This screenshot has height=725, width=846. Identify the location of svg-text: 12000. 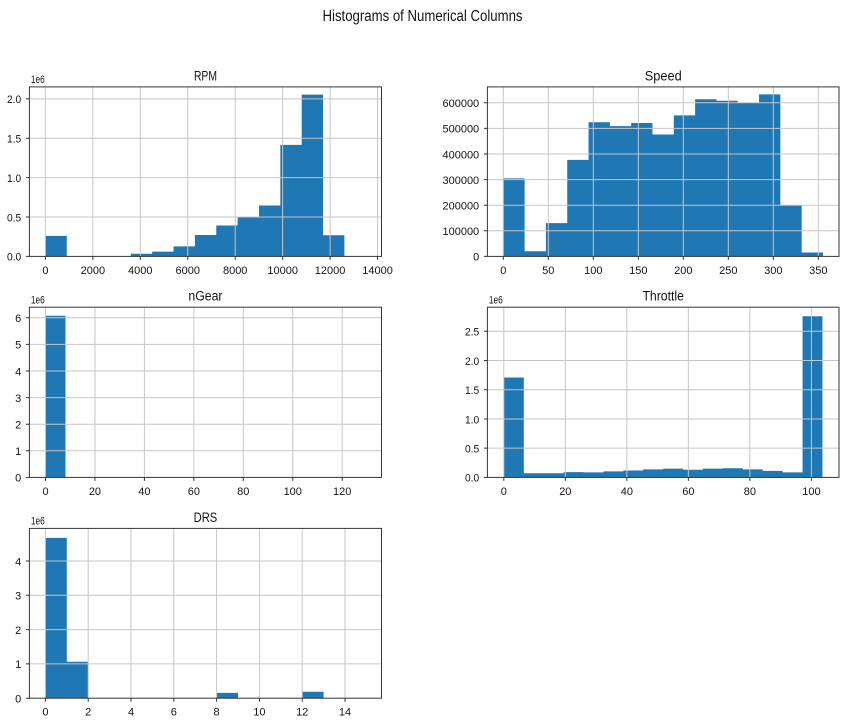
(330, 271).